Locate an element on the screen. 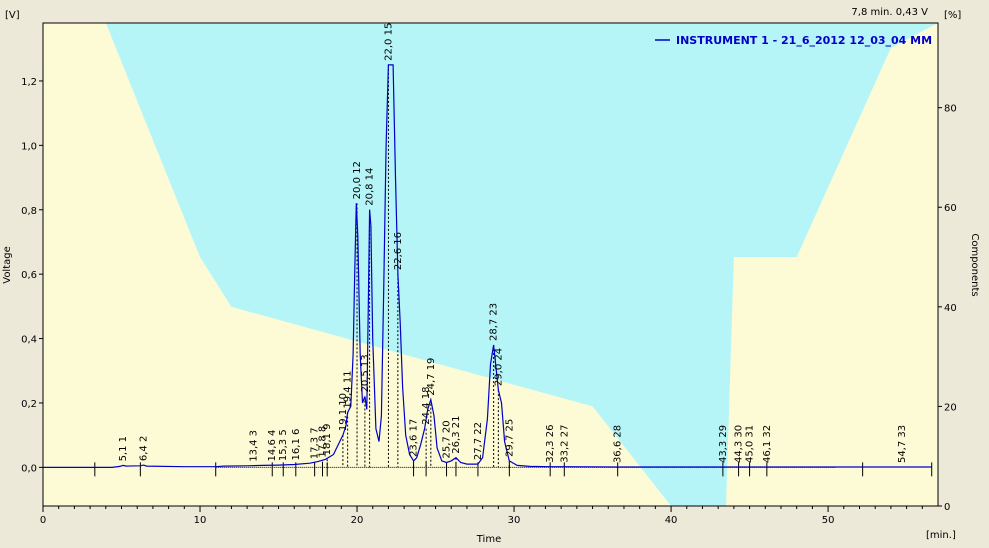 The height and width of the screenshot is (548, 989). peak-label-17: 23,6 17 is located at coordinates (414, 438).